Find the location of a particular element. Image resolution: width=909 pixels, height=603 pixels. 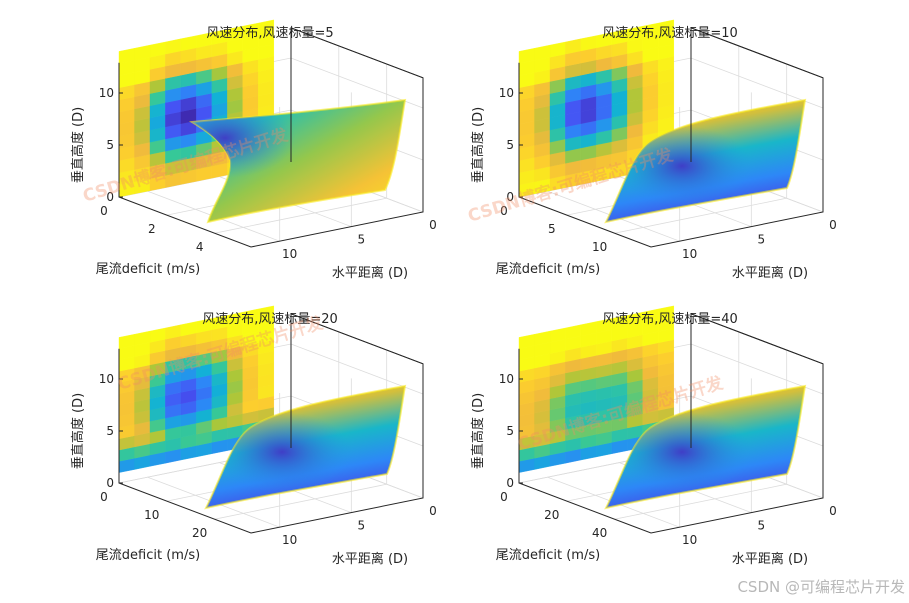

subplot-title: 风速分布,风速标量=10 is located at coordinates (670, 33).